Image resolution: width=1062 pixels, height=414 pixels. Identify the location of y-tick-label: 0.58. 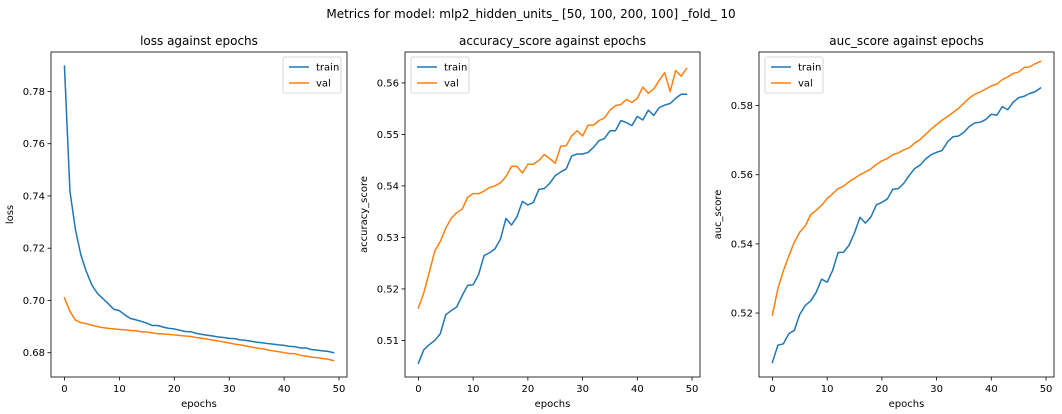
(742, 106).